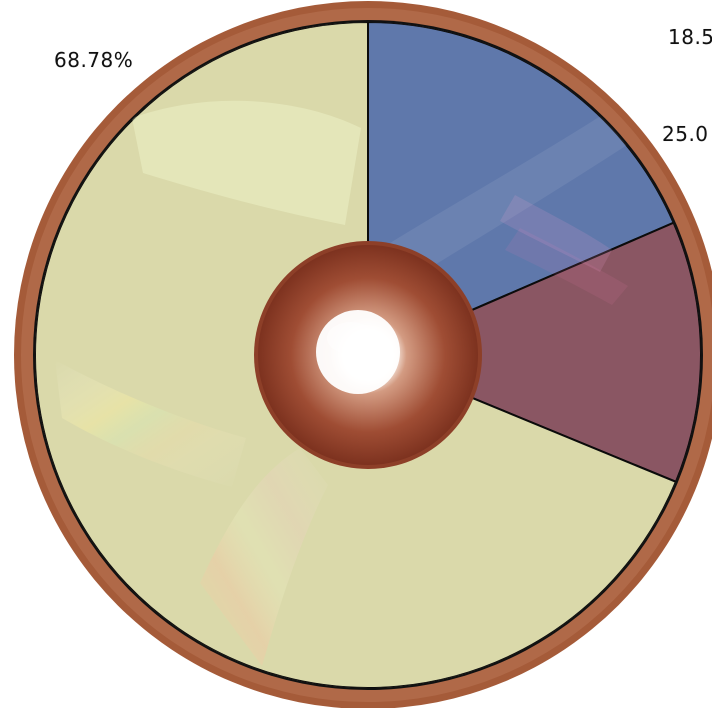 The image size is (712, 708). What do you see at coordinates (351, 338) in the screenshot?
I see `hub-highlight` at bounding box center [351, 338].